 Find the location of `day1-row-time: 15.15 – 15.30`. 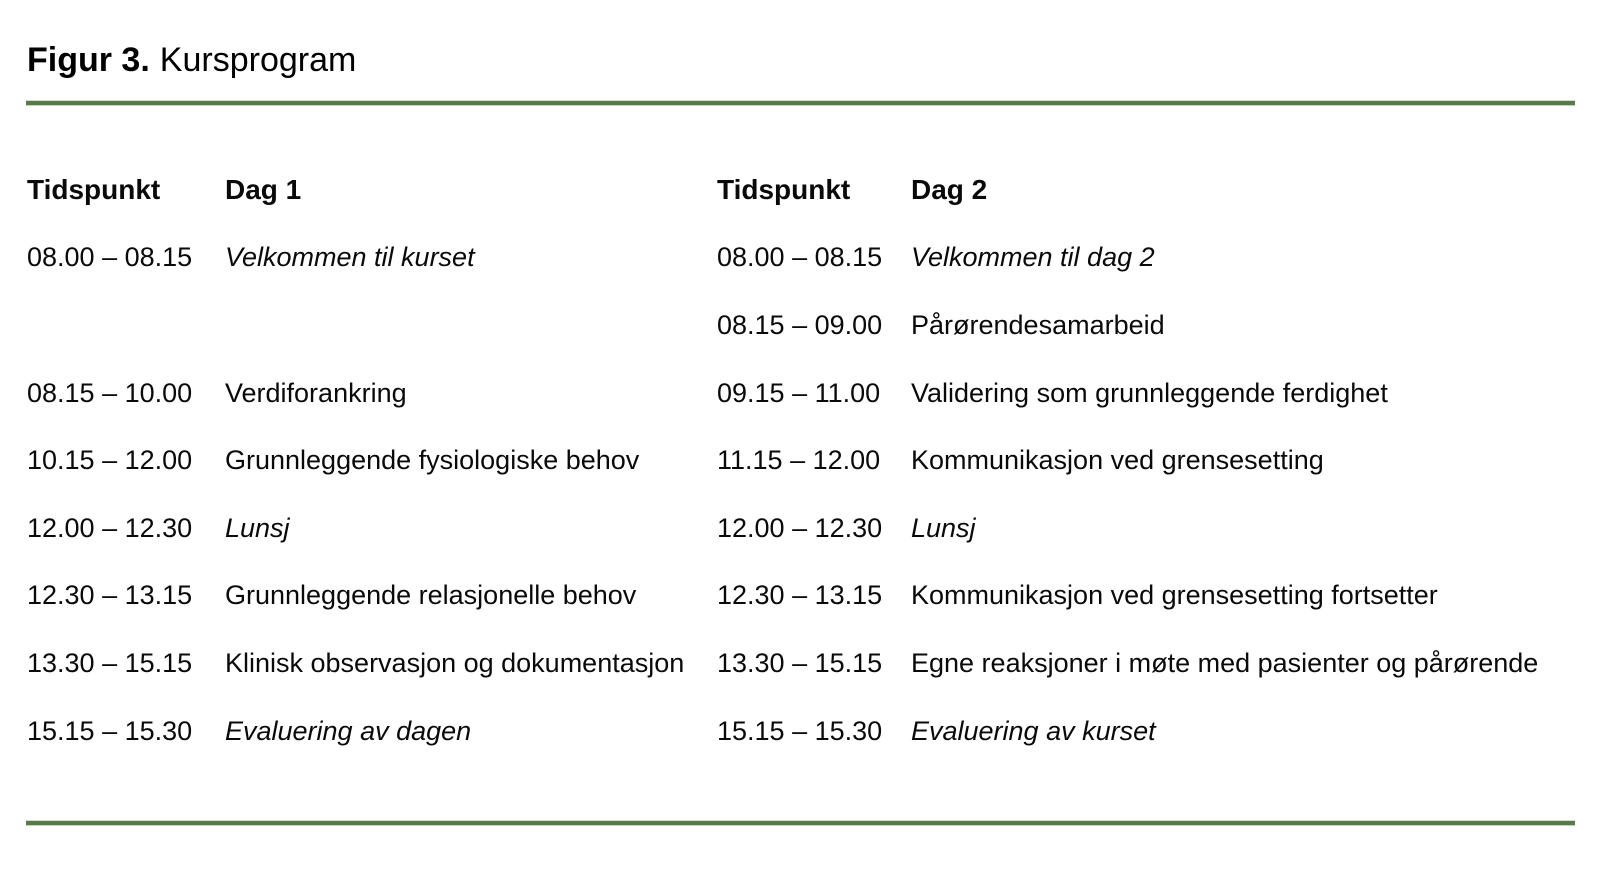

day1-row-time: 15.15 – 15.30 is located at coordinates (110, 730).